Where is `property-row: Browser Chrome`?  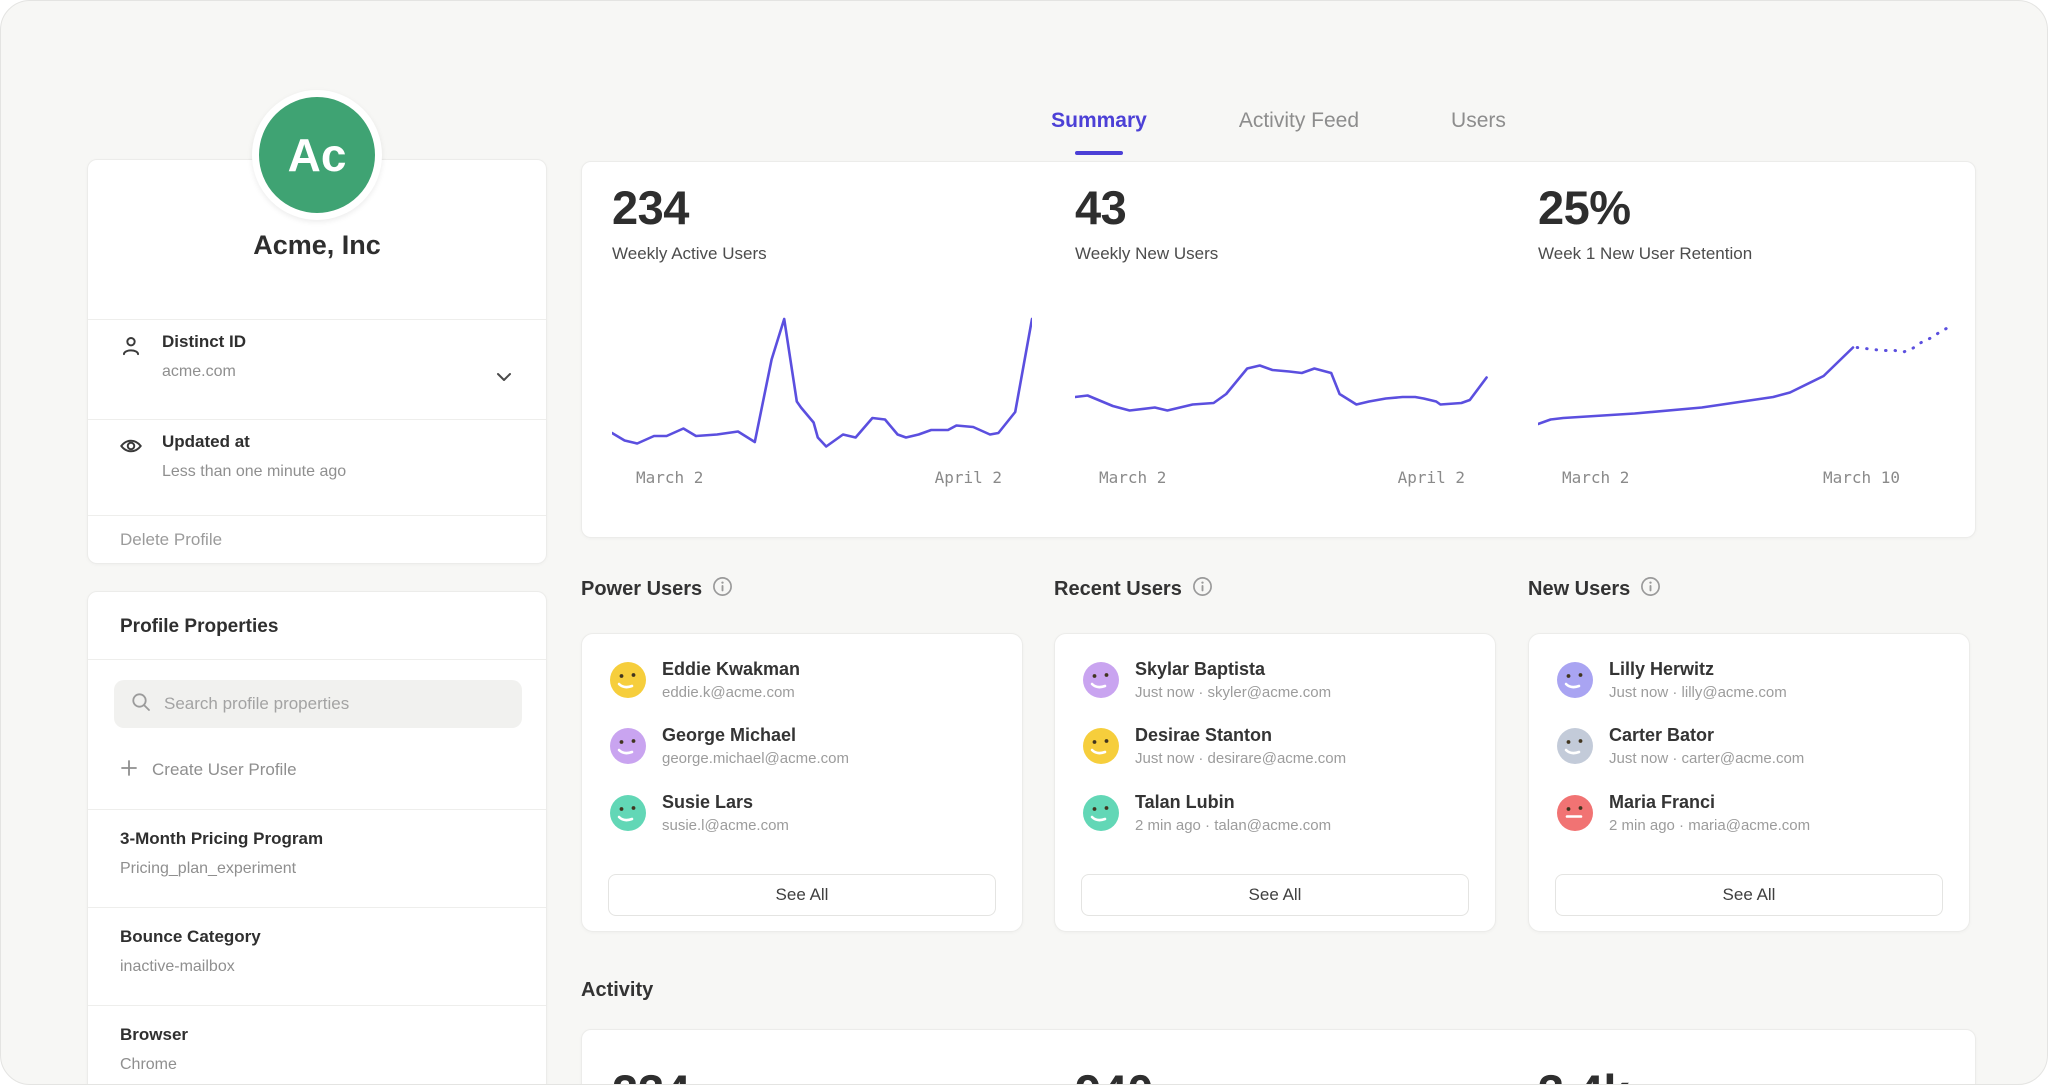
property-row: Browser Chrome is located at coordinates (317, 1044).